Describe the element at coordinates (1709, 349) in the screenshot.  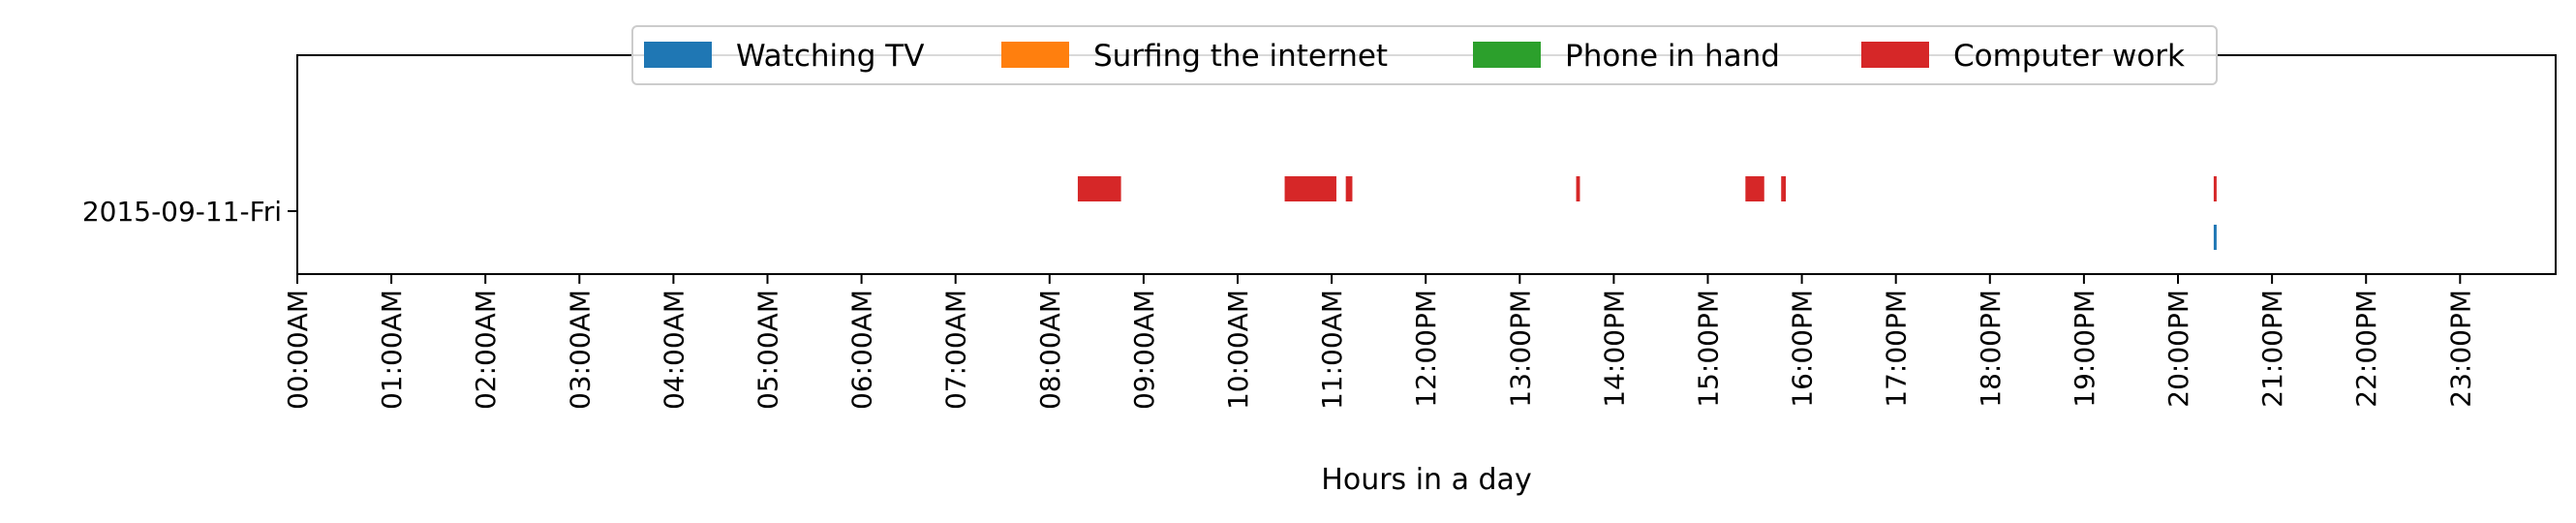
I see `x-tick-label: 15:00PM` at that location.